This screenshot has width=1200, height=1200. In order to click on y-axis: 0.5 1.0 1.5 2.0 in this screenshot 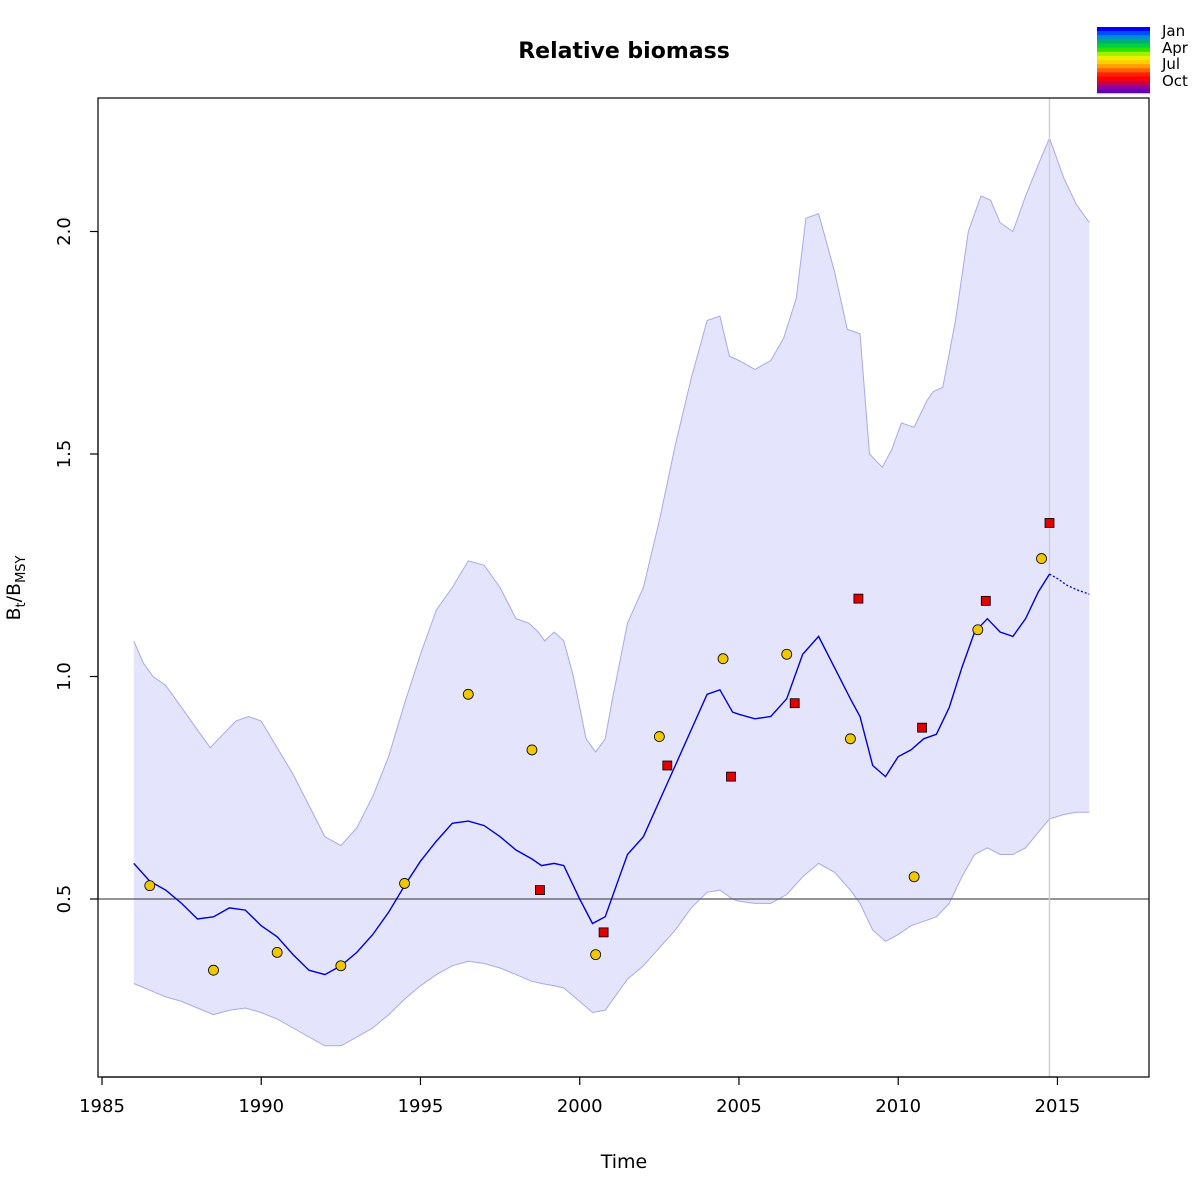, I will do `click(76, 565)`.